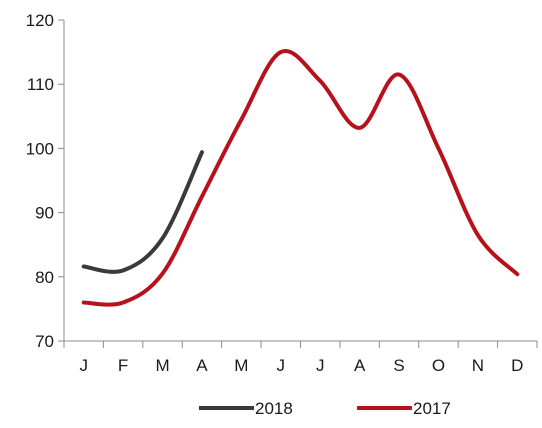  I want to click on x-tick-label: S, so click(398, 365).